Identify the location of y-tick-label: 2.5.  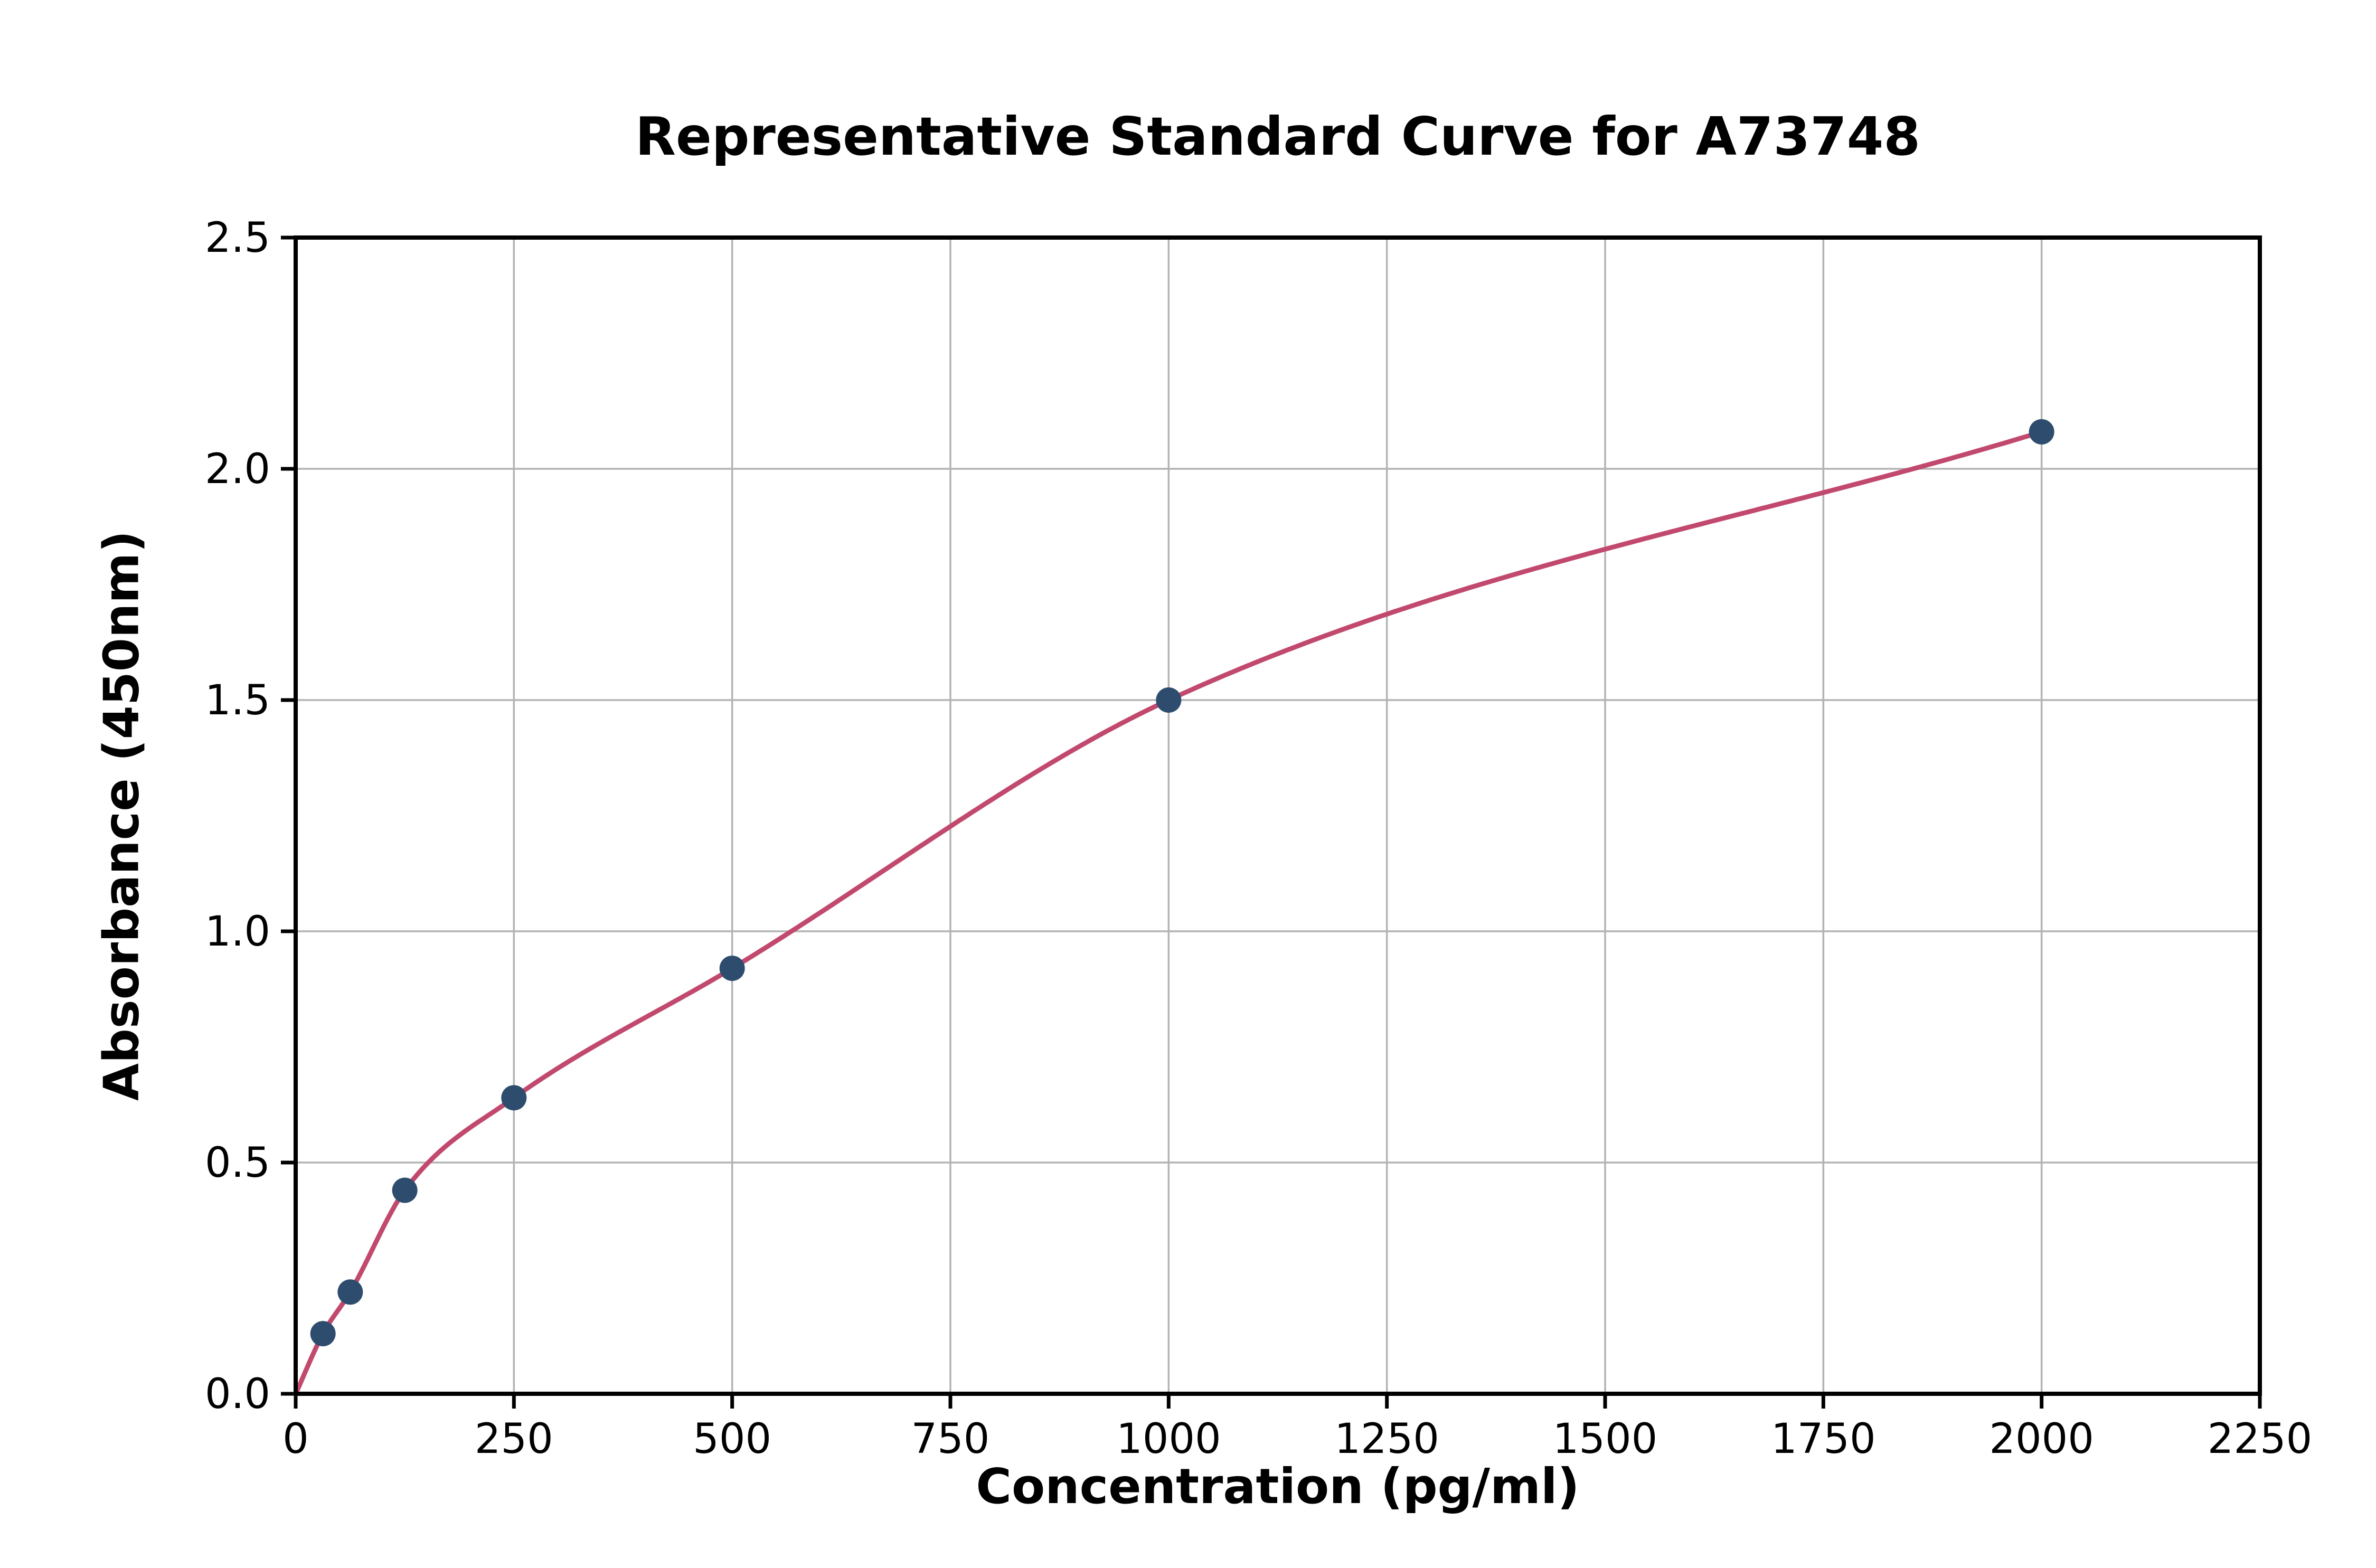
(237, 238).